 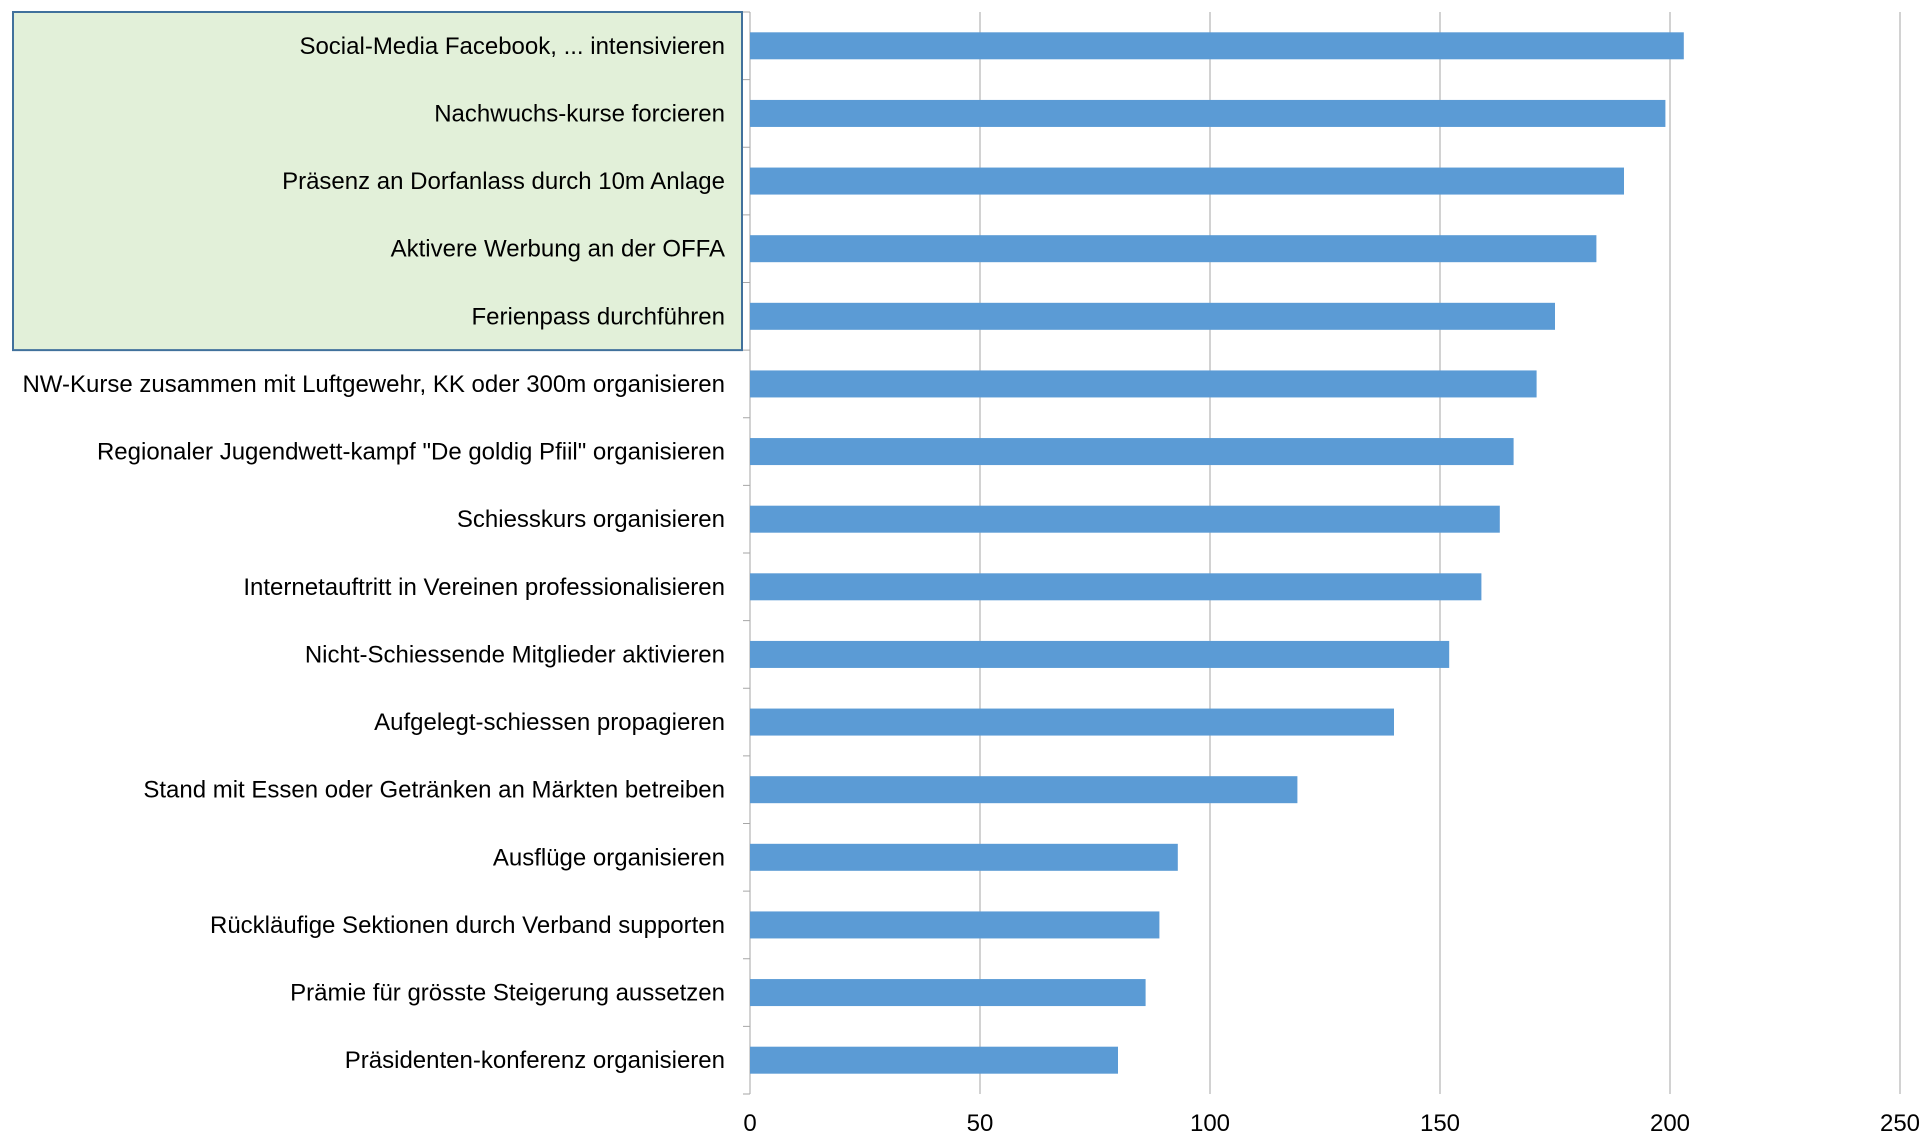 What do you see at coordinates (512, 46) in the screenshot?
I see `category-label: Social-Media Facebook, ... intensivieren` at bounding box center [512, 46].